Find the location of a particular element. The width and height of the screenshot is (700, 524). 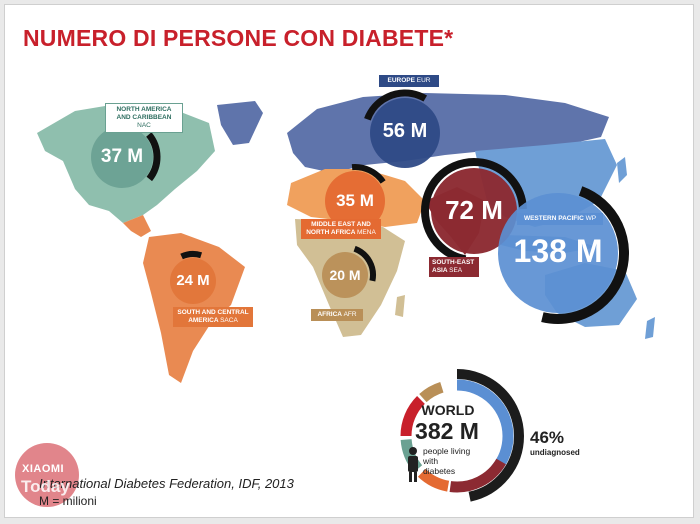

bubble-eur is located at coordinates (405, 133).